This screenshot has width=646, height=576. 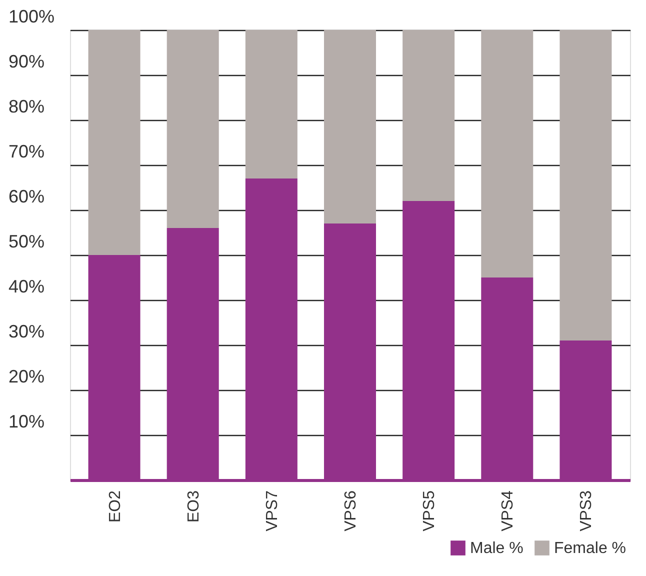 What do you see at coordinates (26, 242) in the screenshot?
I see `y-tick-label: 50%` at bounding box center [26, 242].